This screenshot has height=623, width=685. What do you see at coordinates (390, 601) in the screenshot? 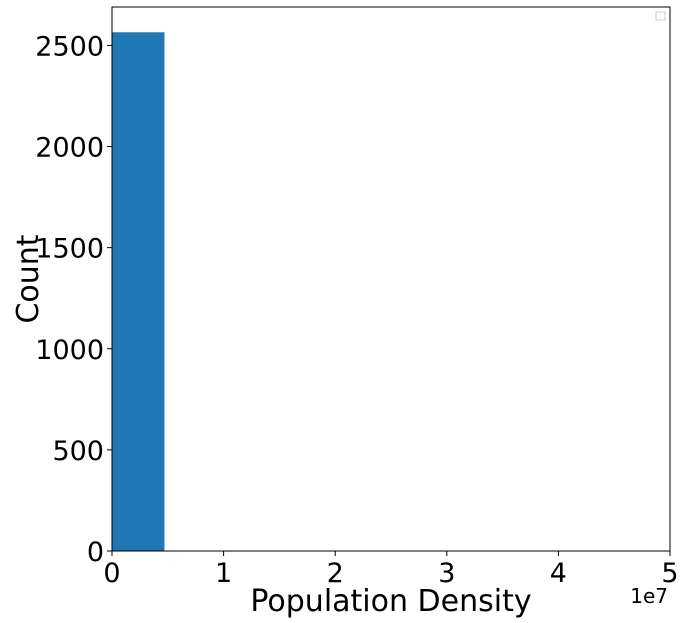
I see `x-axis-label: Population Density` at bounding box center [390, 601].